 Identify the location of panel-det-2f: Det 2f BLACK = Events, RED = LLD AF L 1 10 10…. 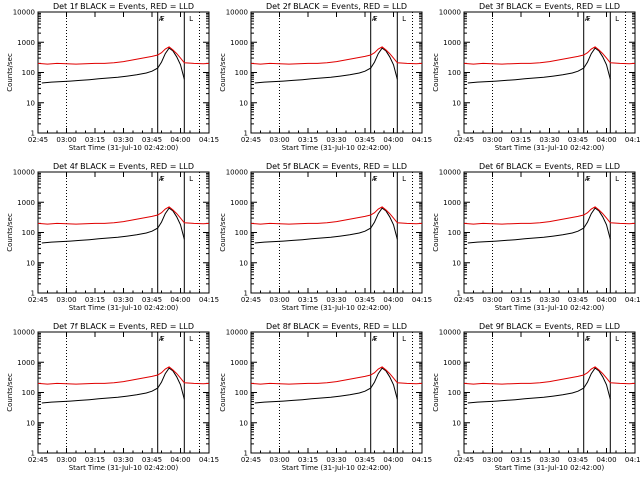
(325, 77).